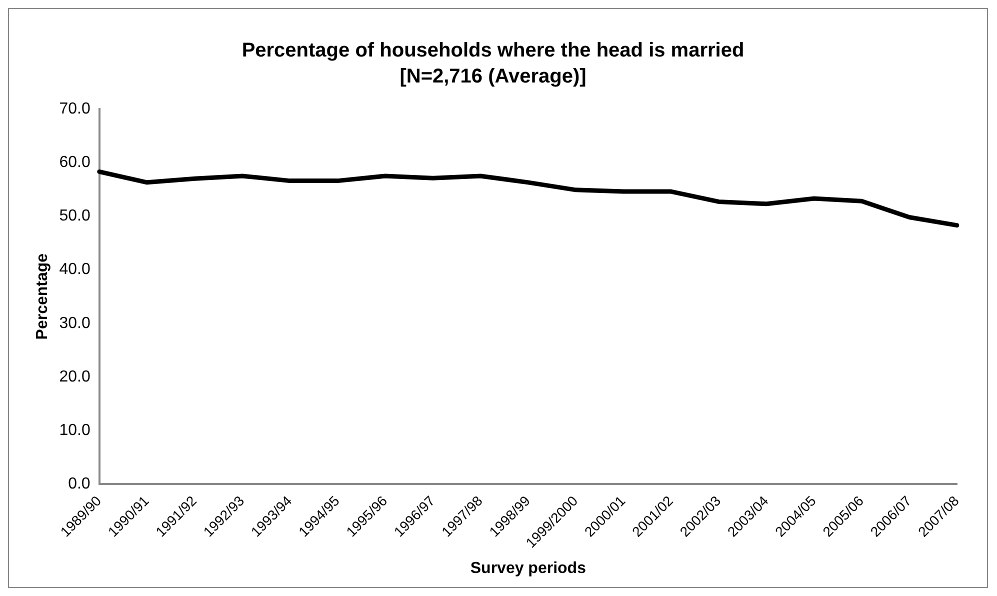 The height and width of the screenshot is (596, 997). Describe the element at coordinates (74, 430) in the screenshot. I see `y-tick-label: 10.0` at that location.